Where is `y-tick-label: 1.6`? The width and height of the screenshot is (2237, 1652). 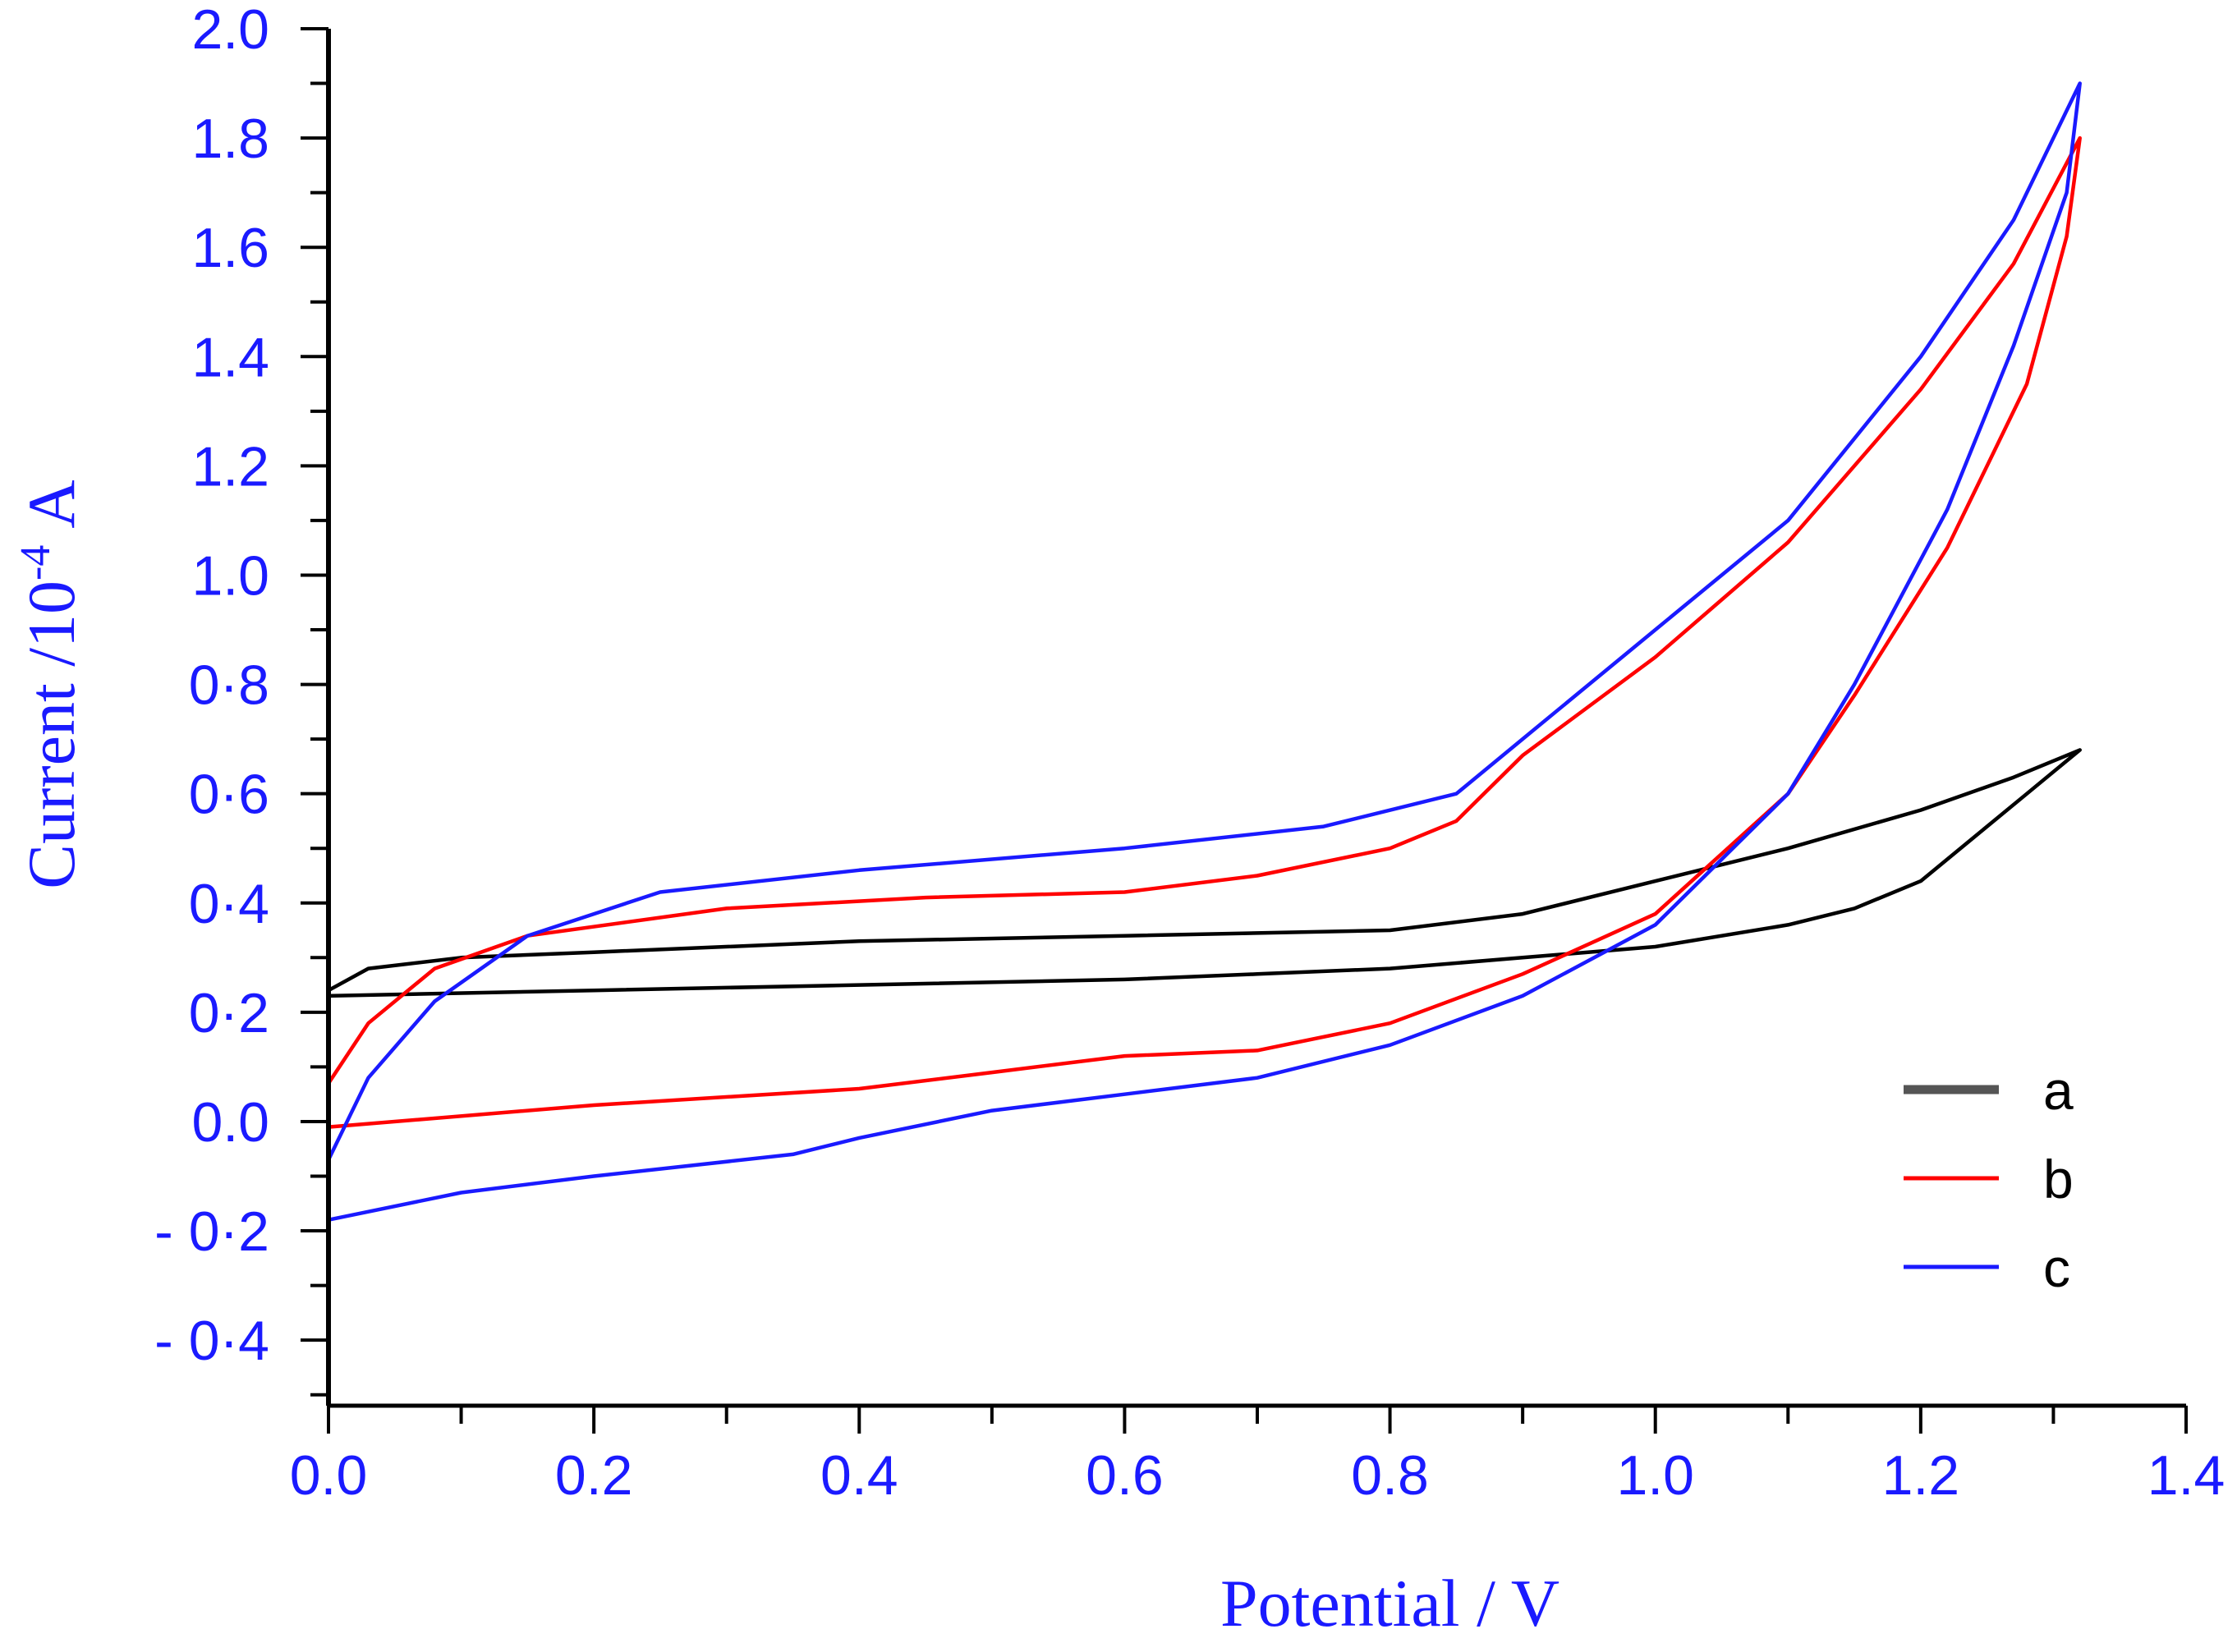
y-tick-label: 1.6 is located at coordinates (230, 248).